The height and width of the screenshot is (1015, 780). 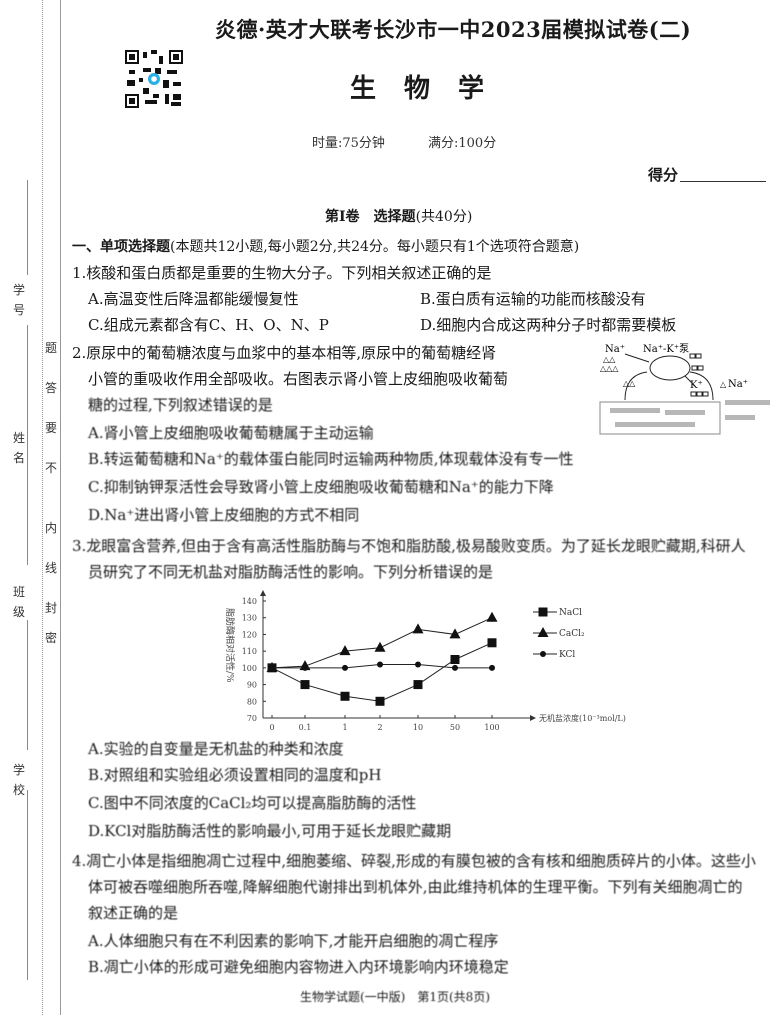 What do you see at coordinates (431, 89) in the screenshot?
I see `subject-title: 生物学` at bounding box center [431, 89].